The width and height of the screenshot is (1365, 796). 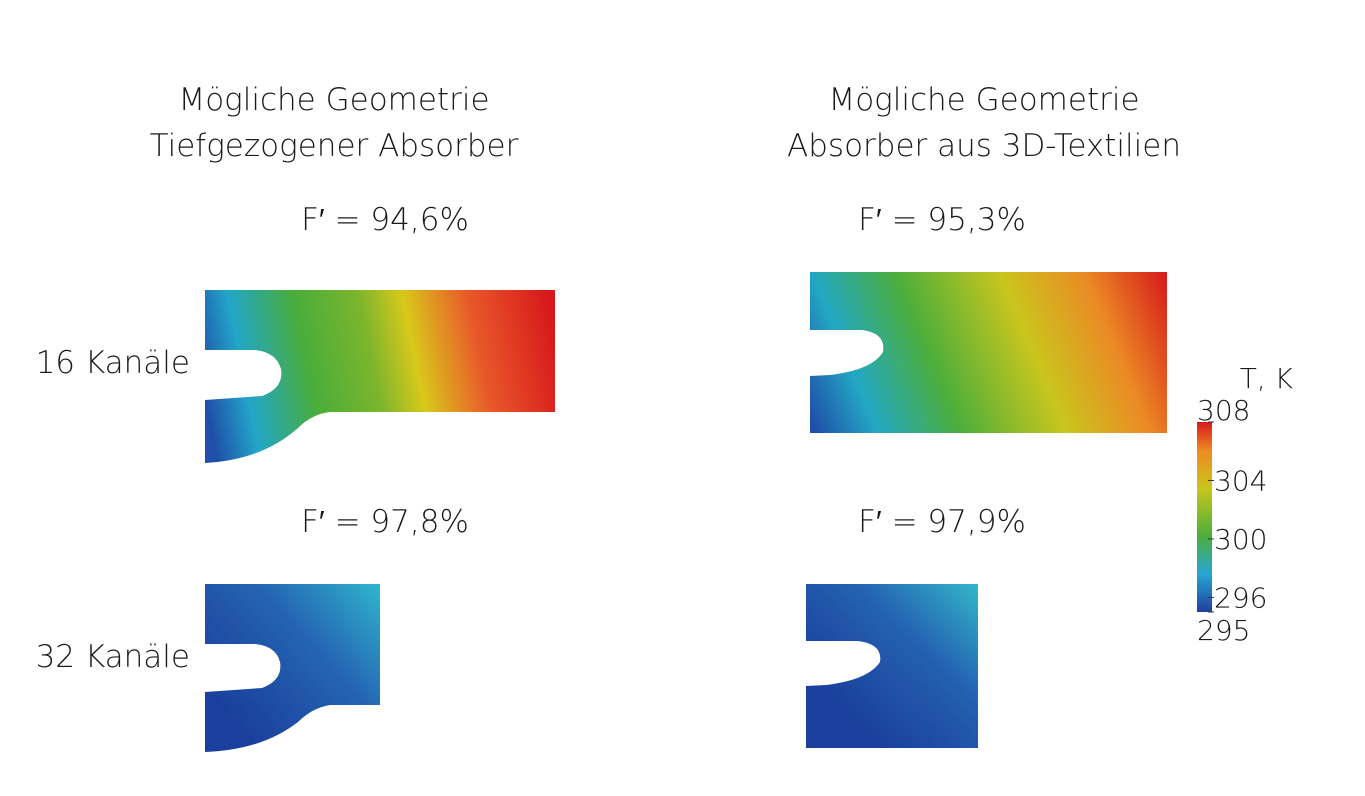 I want to click on efficiency-label: F′ = 97,8%, so click(x=385, y=522).